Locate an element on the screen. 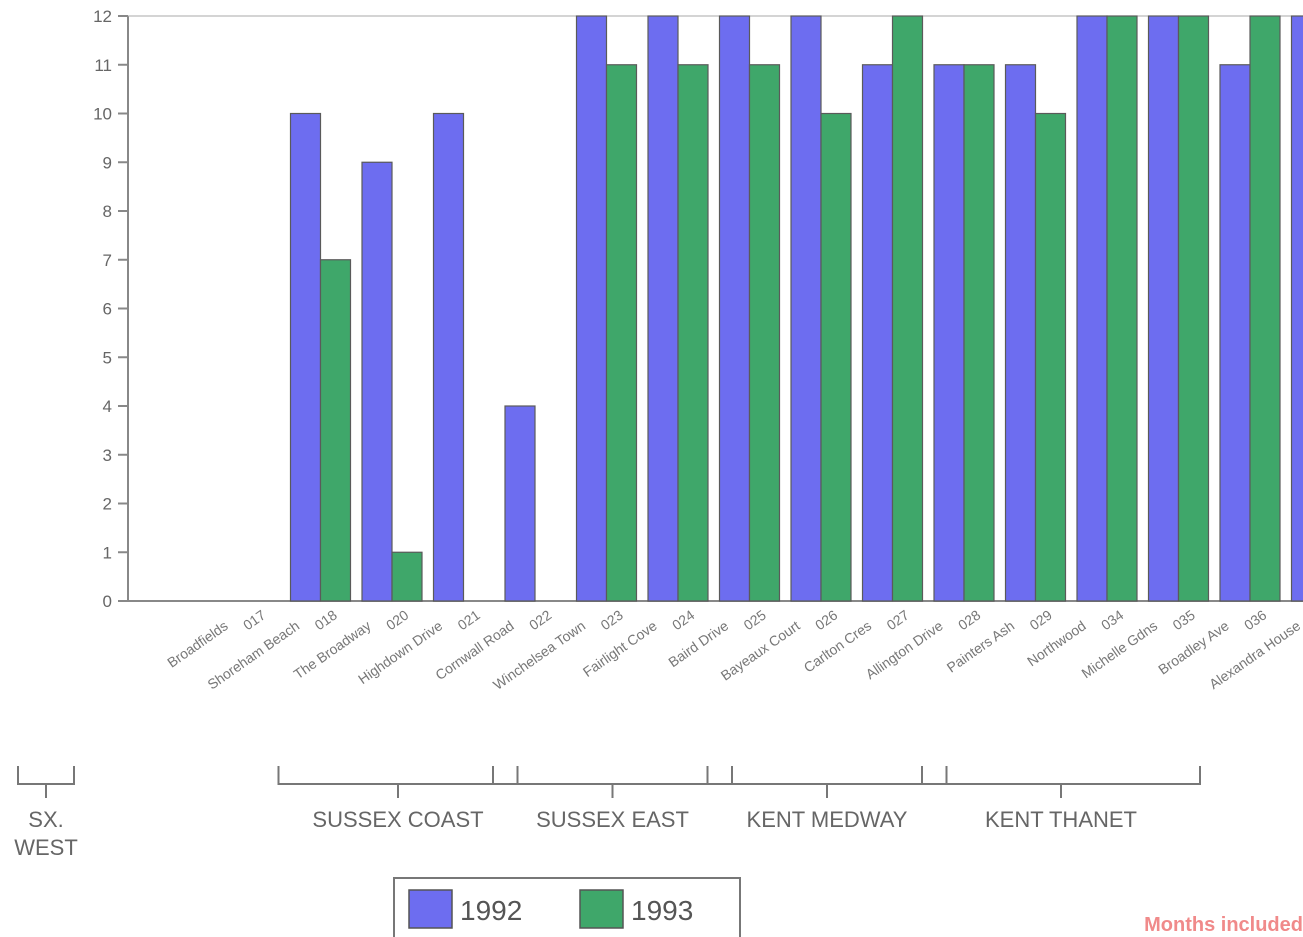 Image resolution: width=1303 pixels, height=937 pixels. category-code: 036 is located at coordinates (1255, 620).